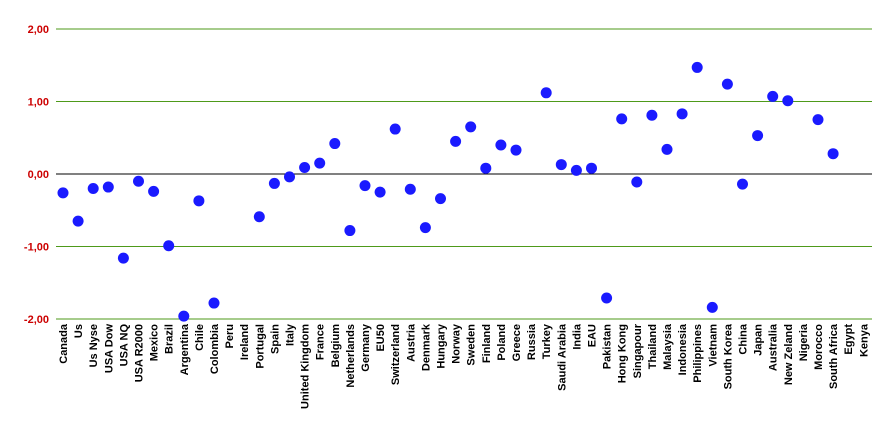  I want to click on x-category-label: Singapour, so click(638, 350).